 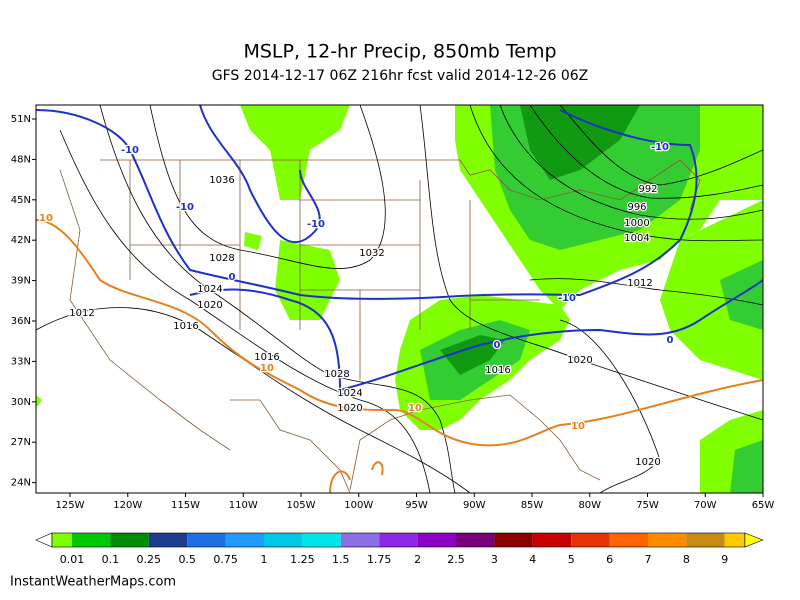 I want to click on lat-label: 36N, so click(x=21, y=321).